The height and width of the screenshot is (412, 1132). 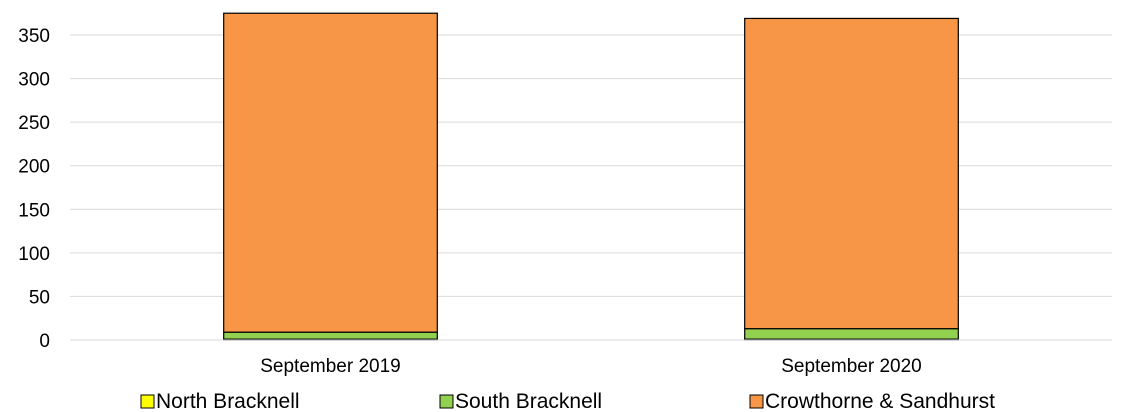 I want to click on bar-south-bracknell-september-2020, so click(x=851, y=334).